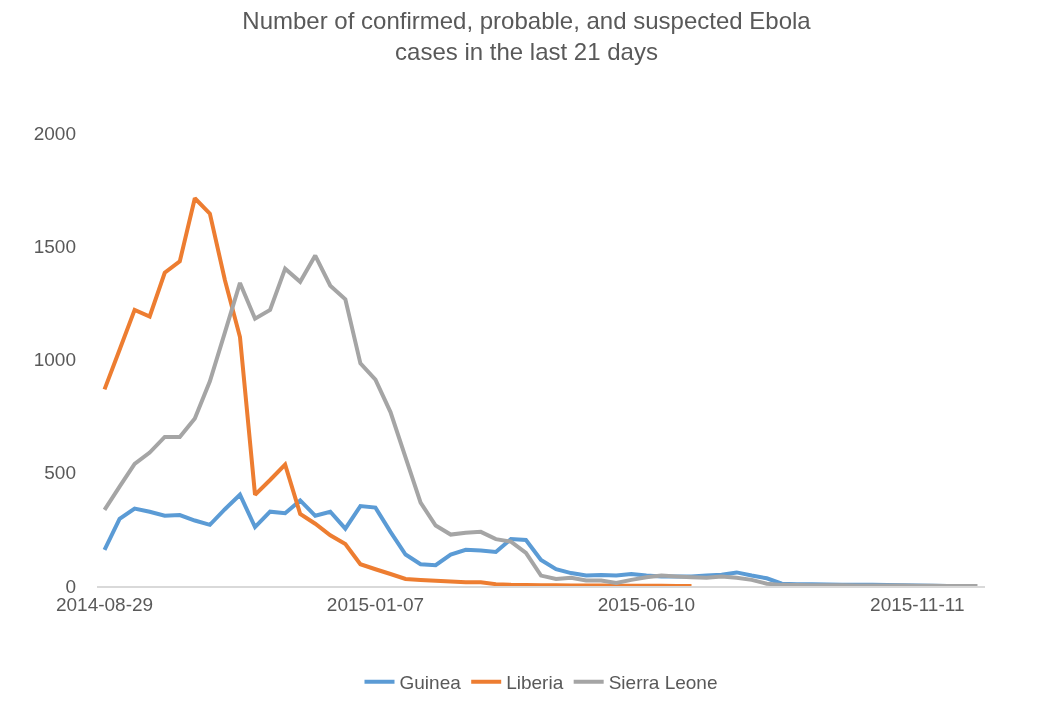 Image resolution: width=1053 pixels, height=713 pixels. What do you see at coordinates (535, 683) in the screenshot?
I see `legend-label: Liberia` at bounding box center [535, 683].